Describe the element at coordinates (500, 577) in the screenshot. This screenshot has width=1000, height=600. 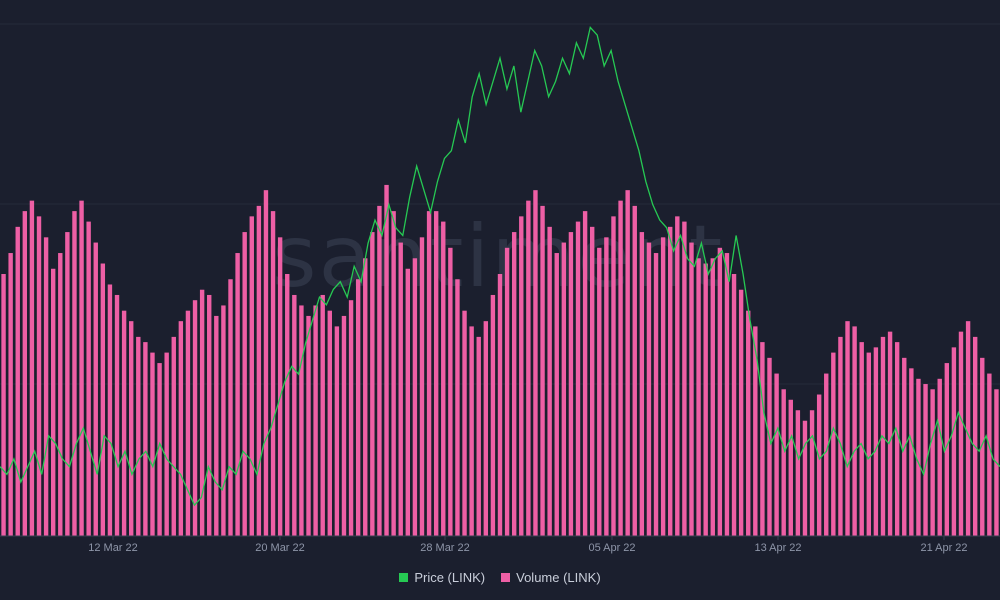
I see `legend: Price (LINK) Volume (LINK)` at that location.